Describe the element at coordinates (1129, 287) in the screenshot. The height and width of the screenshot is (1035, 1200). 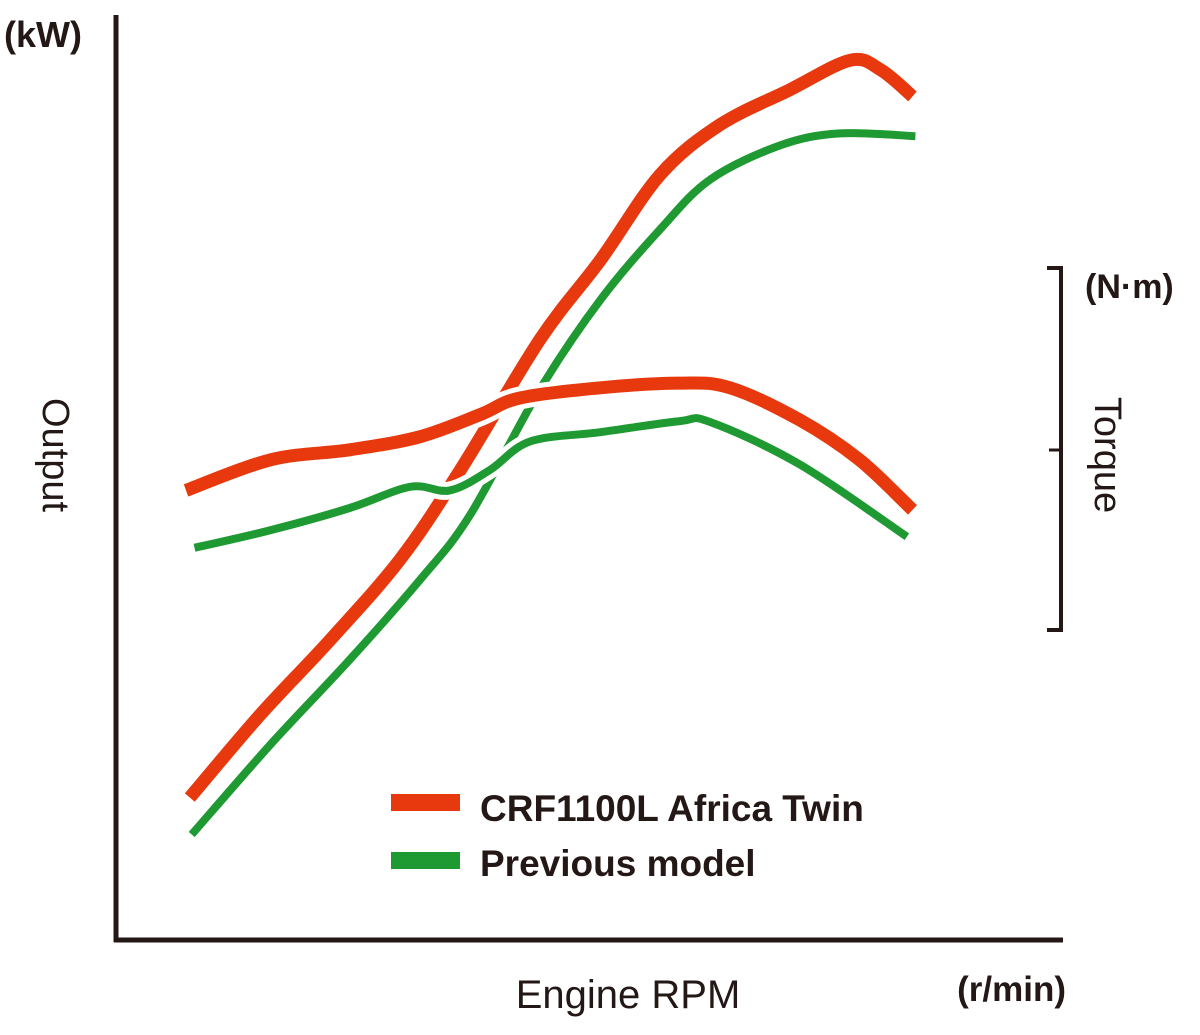
I see `y-unit-right-label: (N·m)` at that location.